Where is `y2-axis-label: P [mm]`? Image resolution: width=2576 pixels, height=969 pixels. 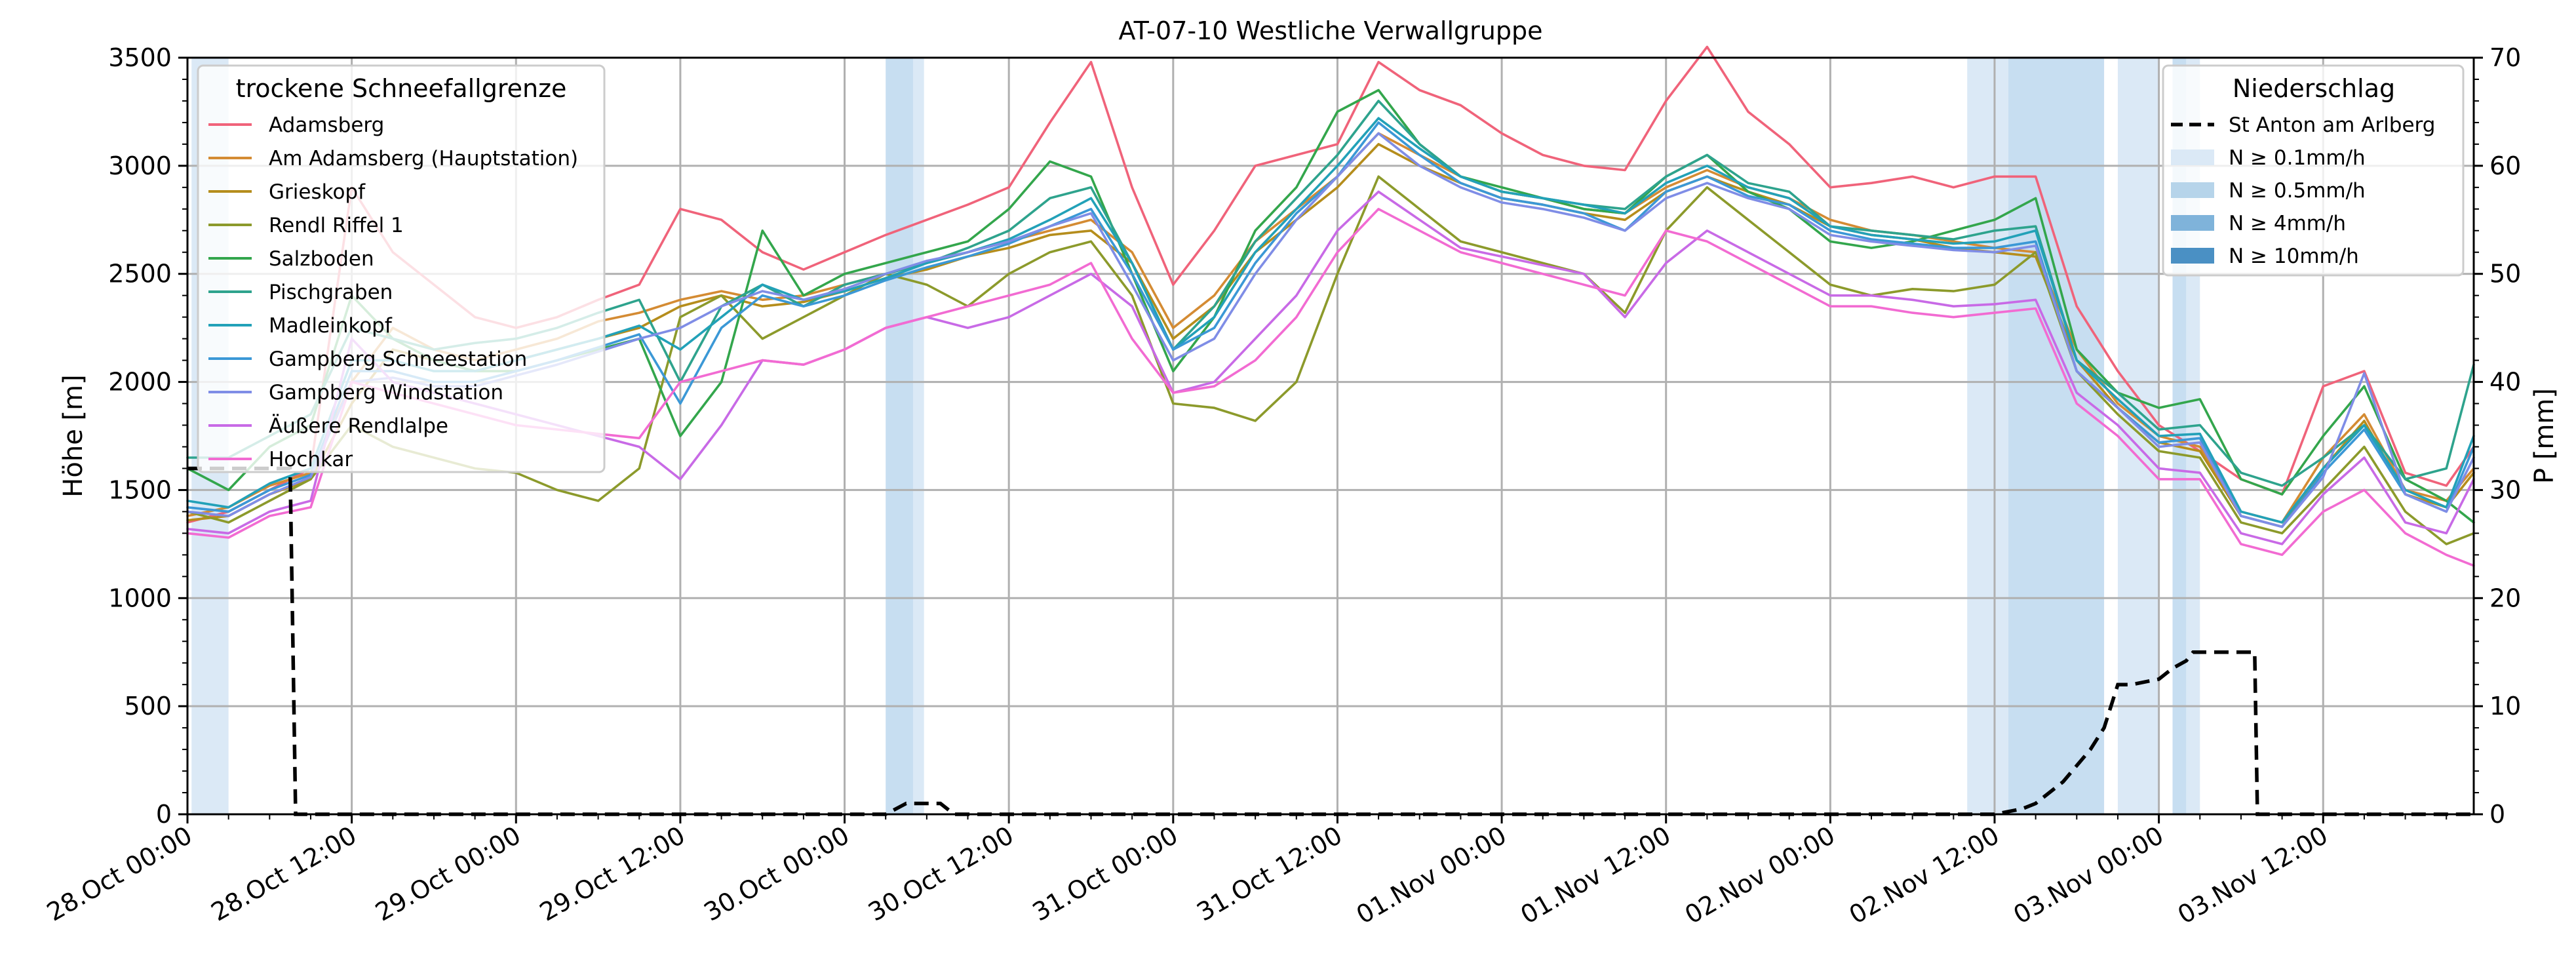 y2-axis-label: P [mm] is located at coordinates (2544, 436).